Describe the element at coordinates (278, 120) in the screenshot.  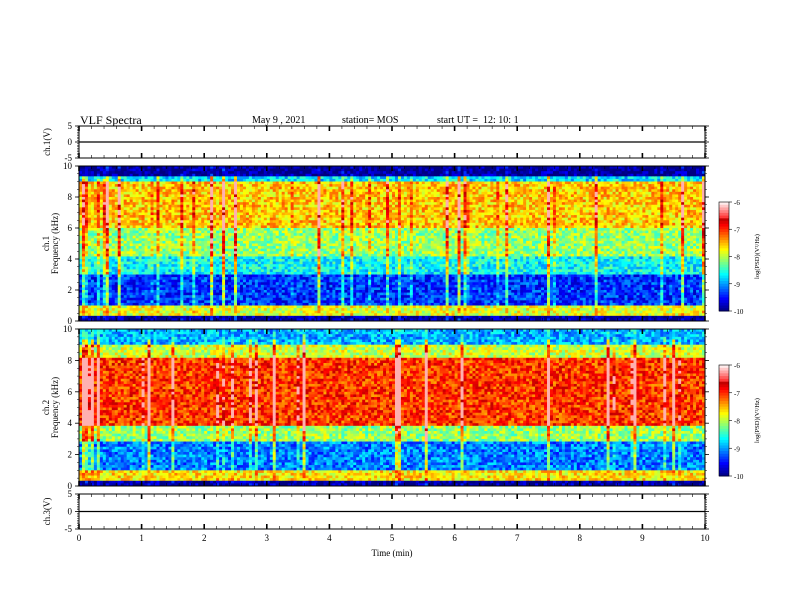
I see `date-label: May 9 , 2021` at that location.